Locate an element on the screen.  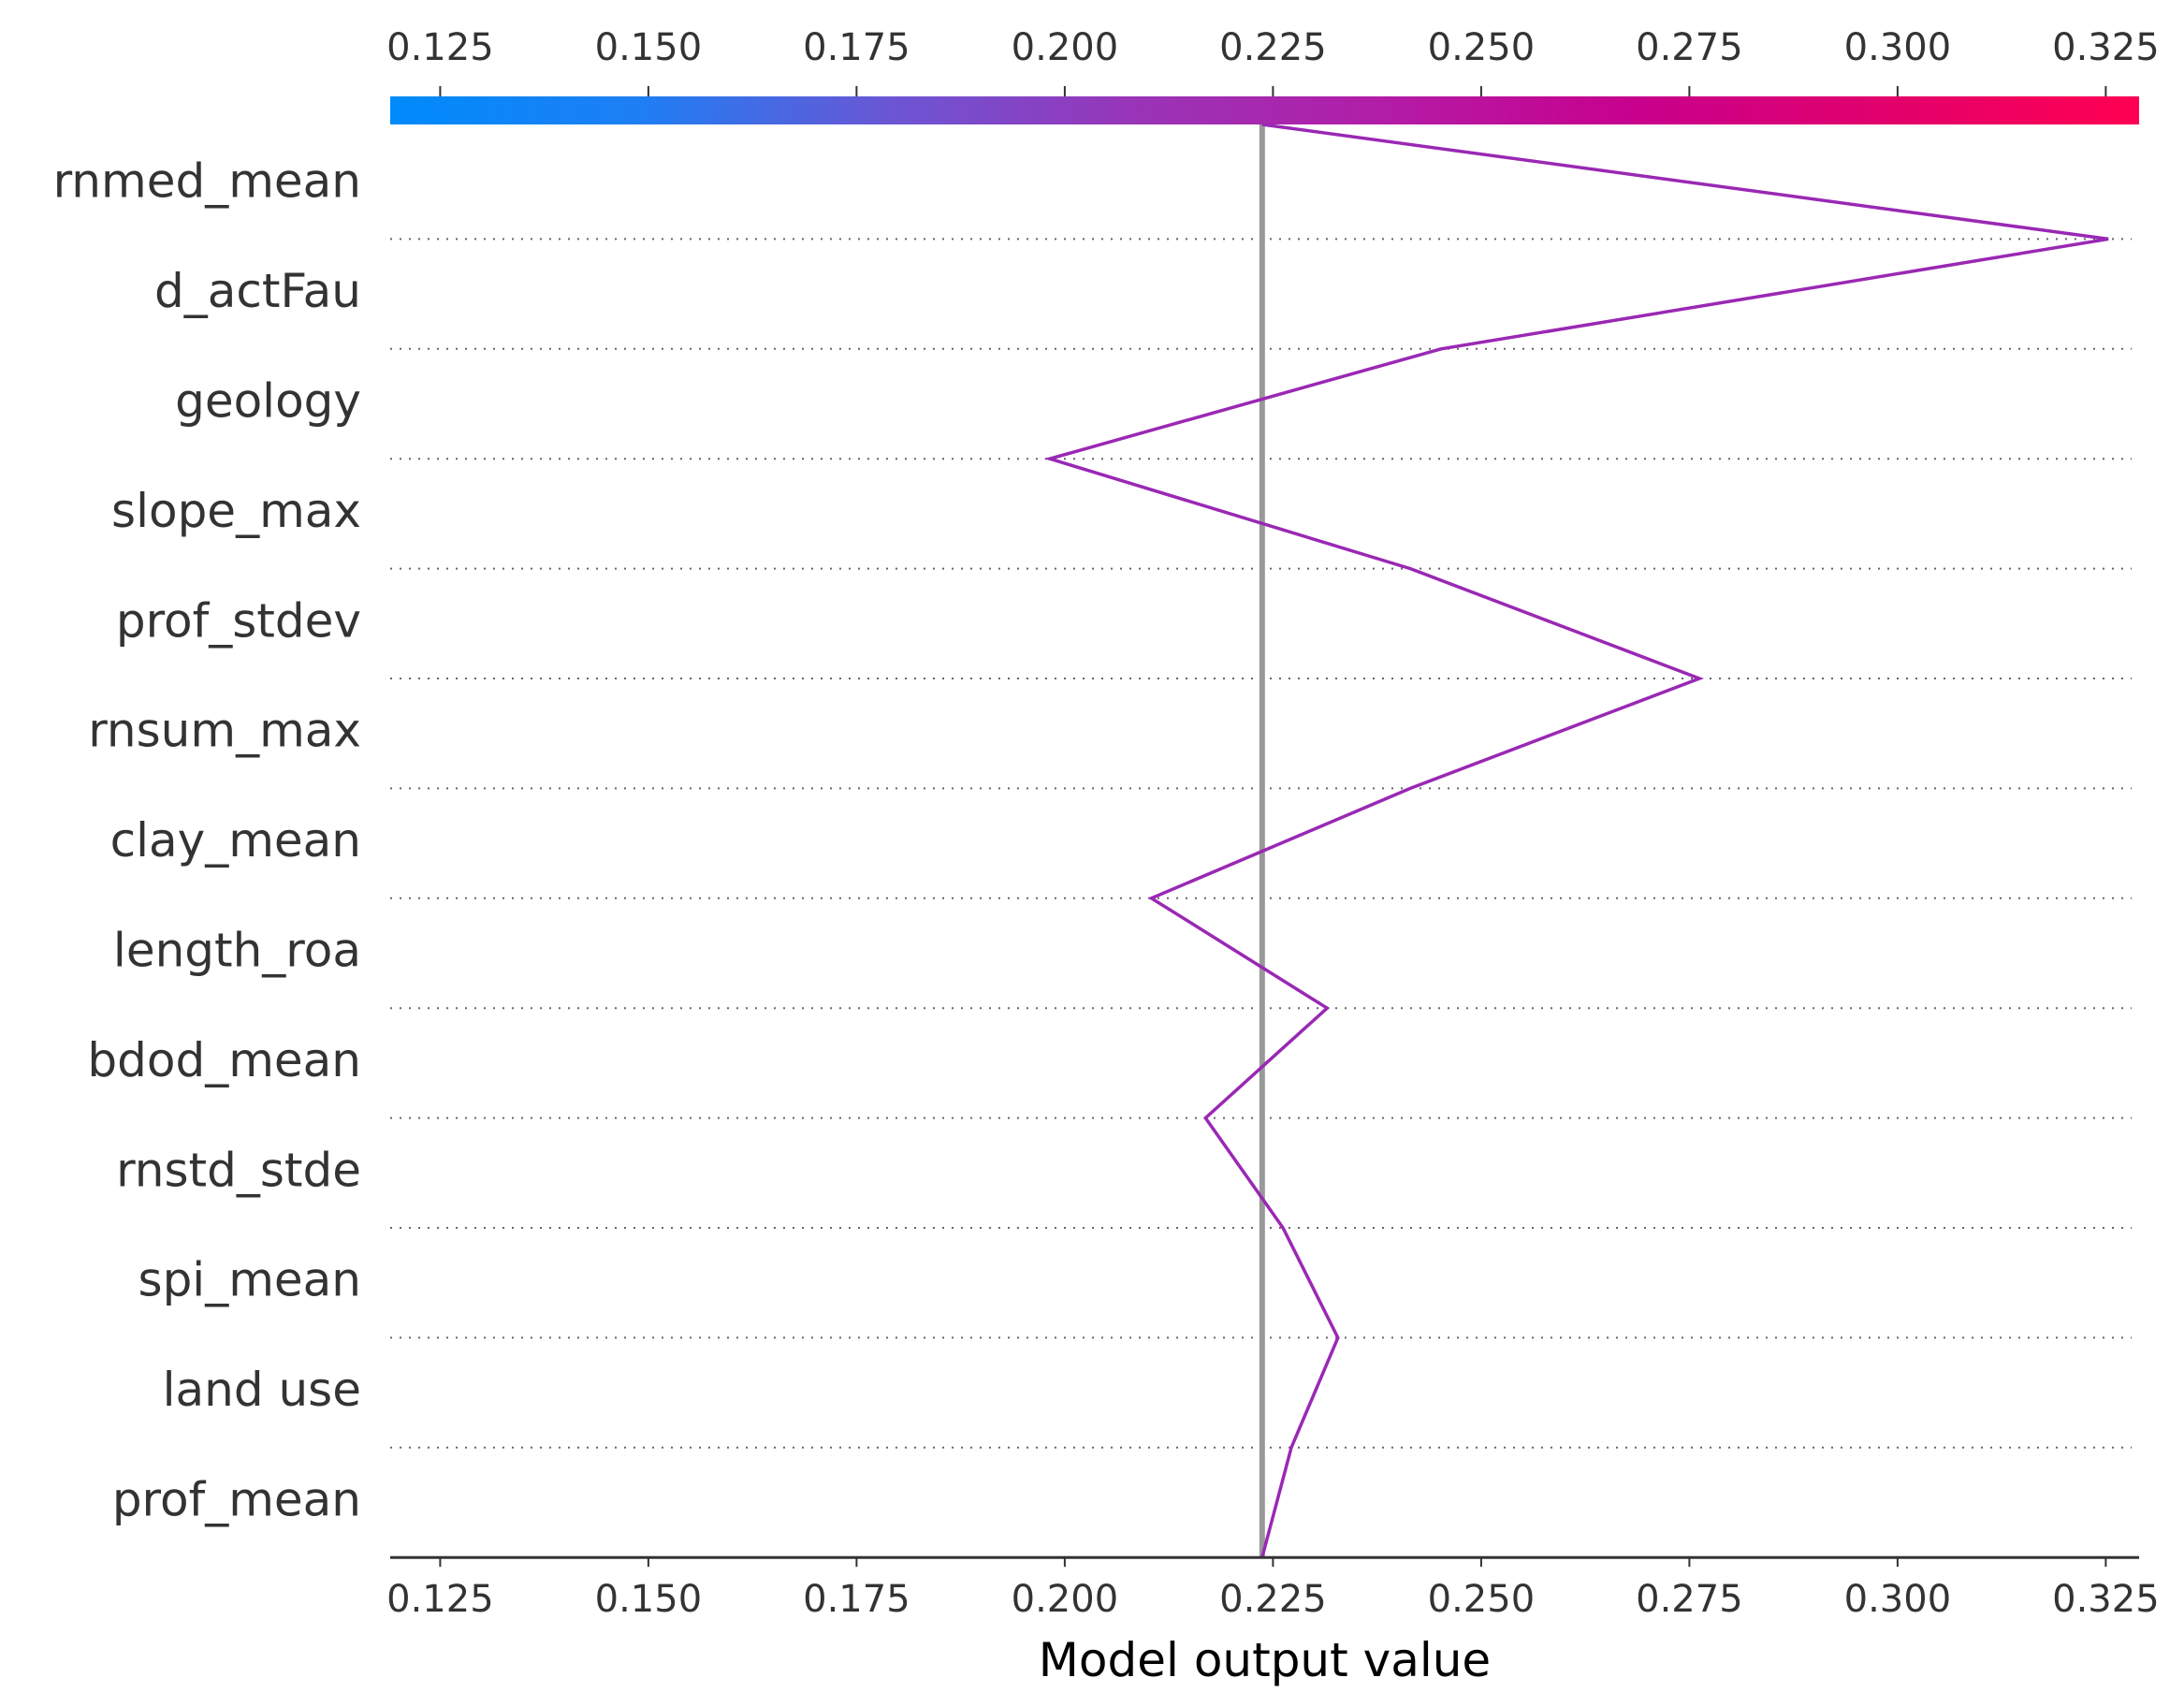
top-tick-label: 0.250 is located at coordinates (1482, 47).